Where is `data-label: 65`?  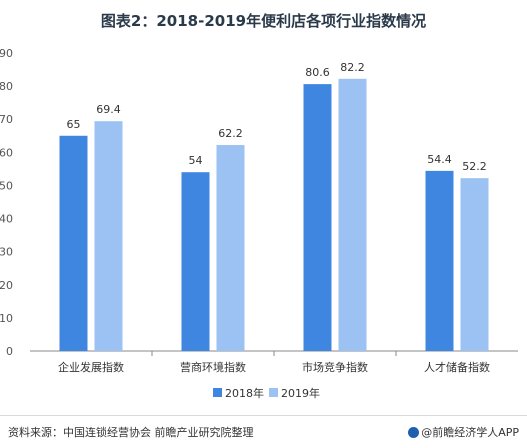
data-label: 65 is located at coordinates (74, 124).